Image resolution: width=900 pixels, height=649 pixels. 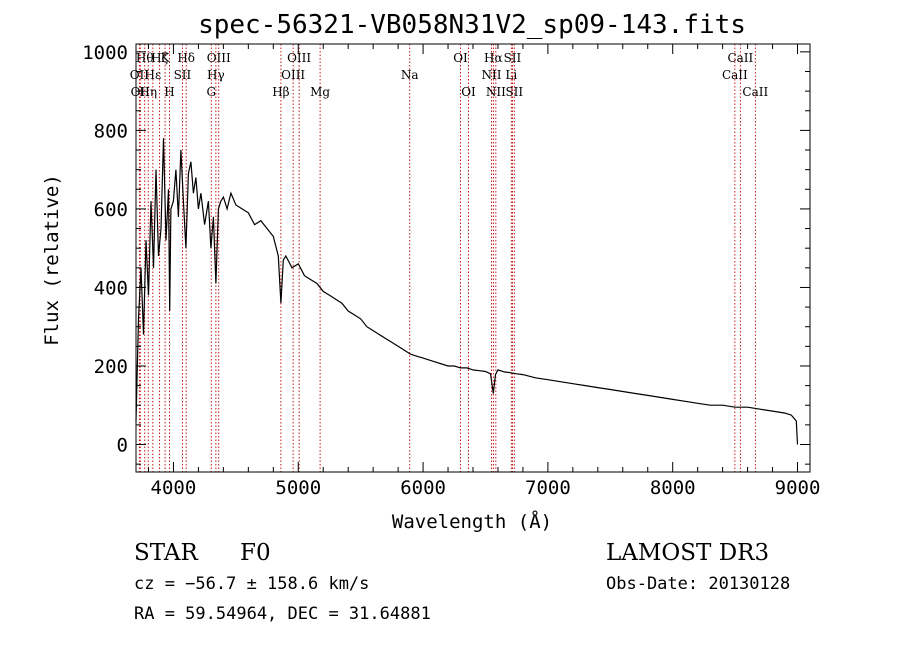 I want to click on y-tick-label: 400, so click(x=111, y=288).